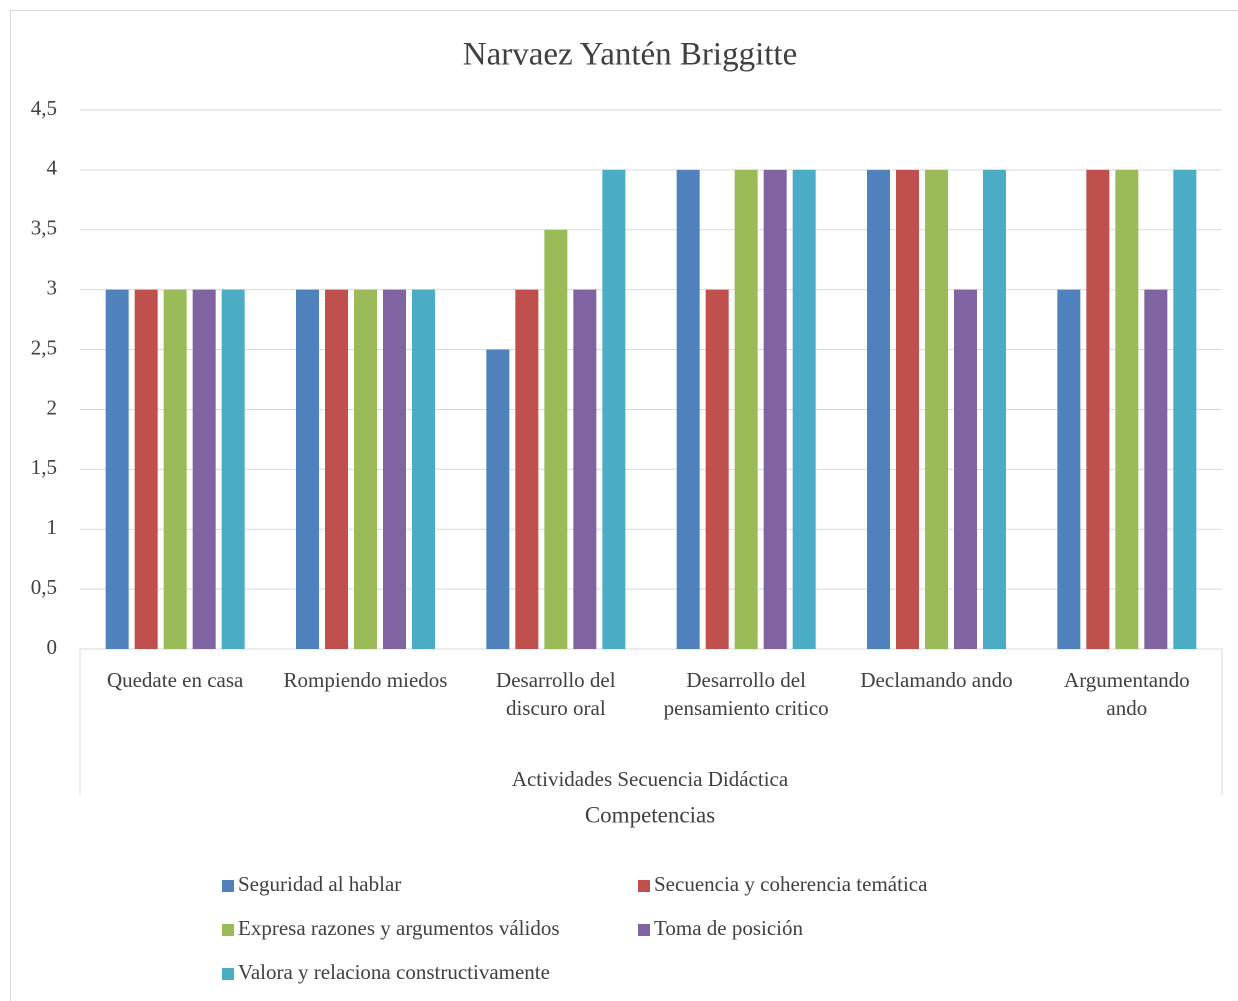 The height and width of the screenshot is (1001, 1238). Describe the element at coordinates (319, 884) in the screenshot. I see `legend-label: Seguridad al hablar` at that location.